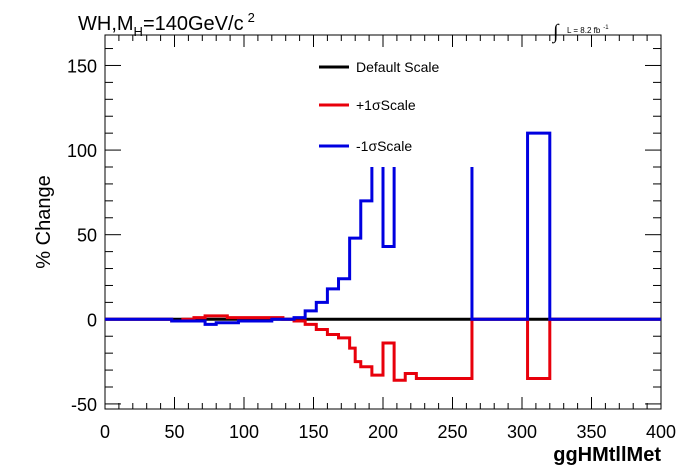 The image size is (696, 472). Describe the element at coordinates (251, 17) in the screenshot. I see `chart-title-superscript: 2` at that location.